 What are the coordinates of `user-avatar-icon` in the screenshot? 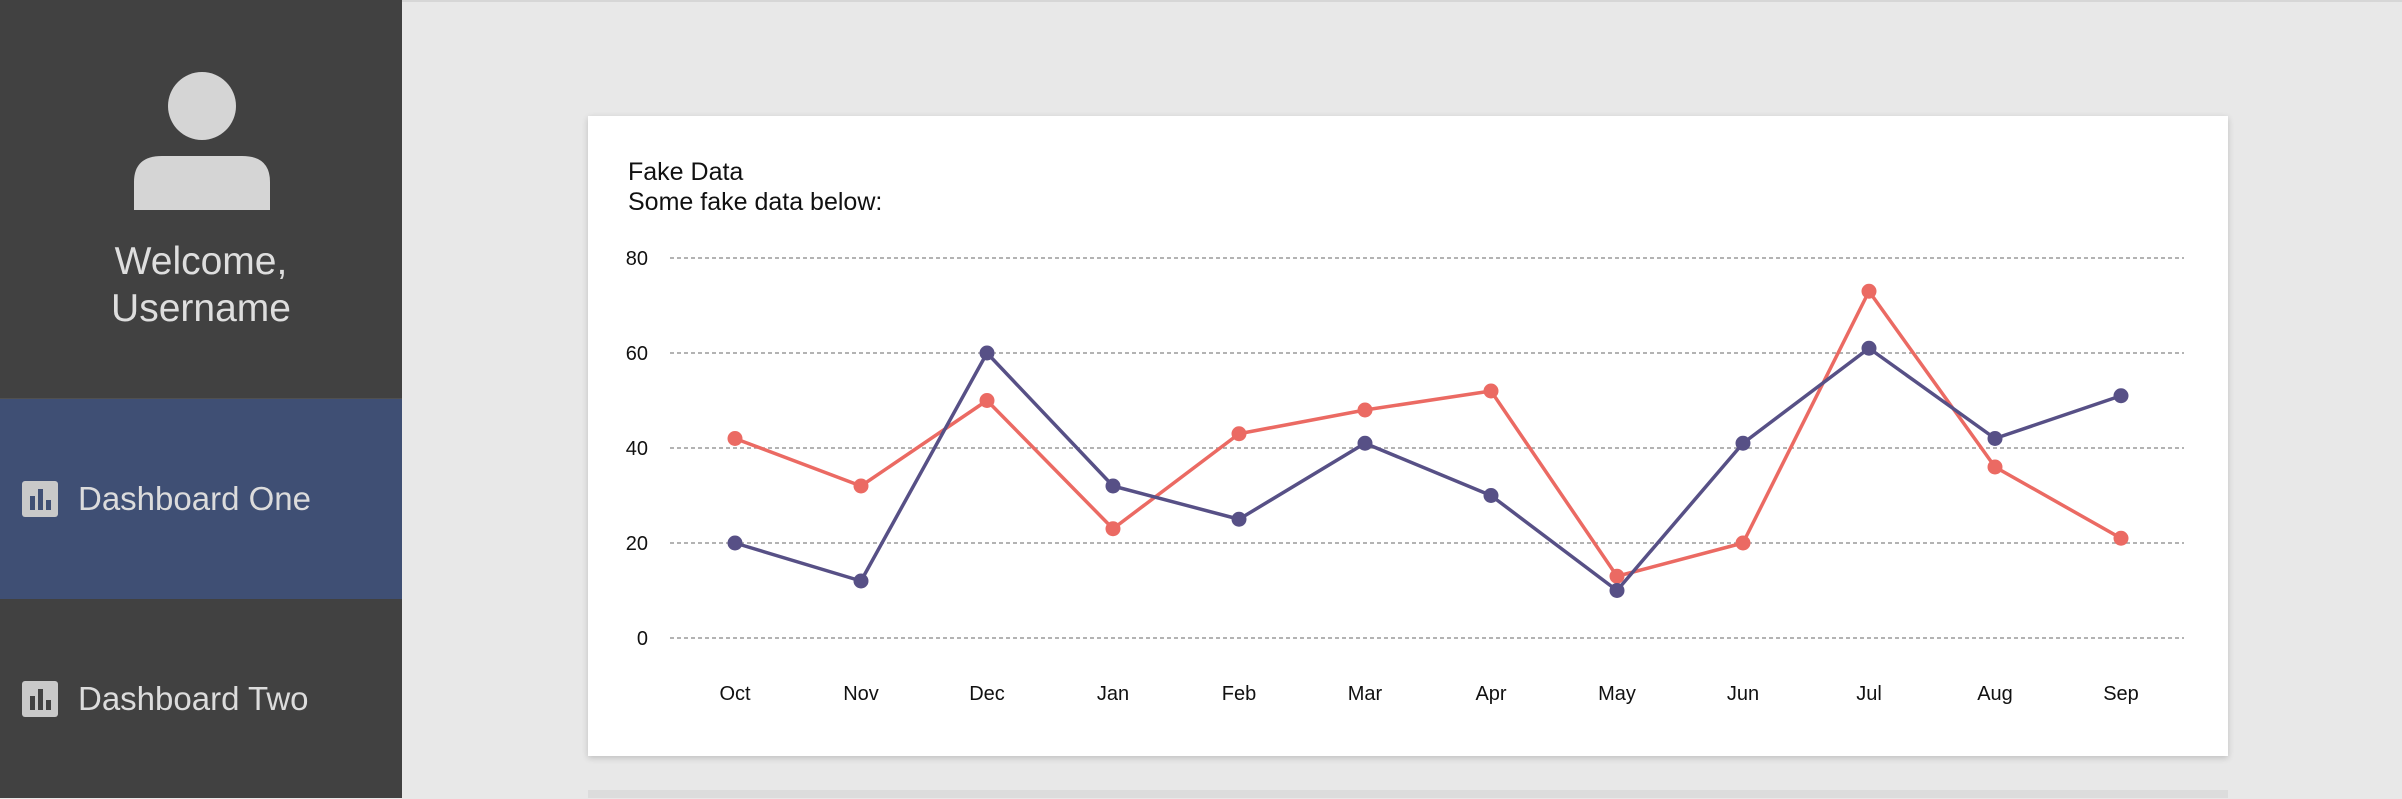 It's located at (202, 141).